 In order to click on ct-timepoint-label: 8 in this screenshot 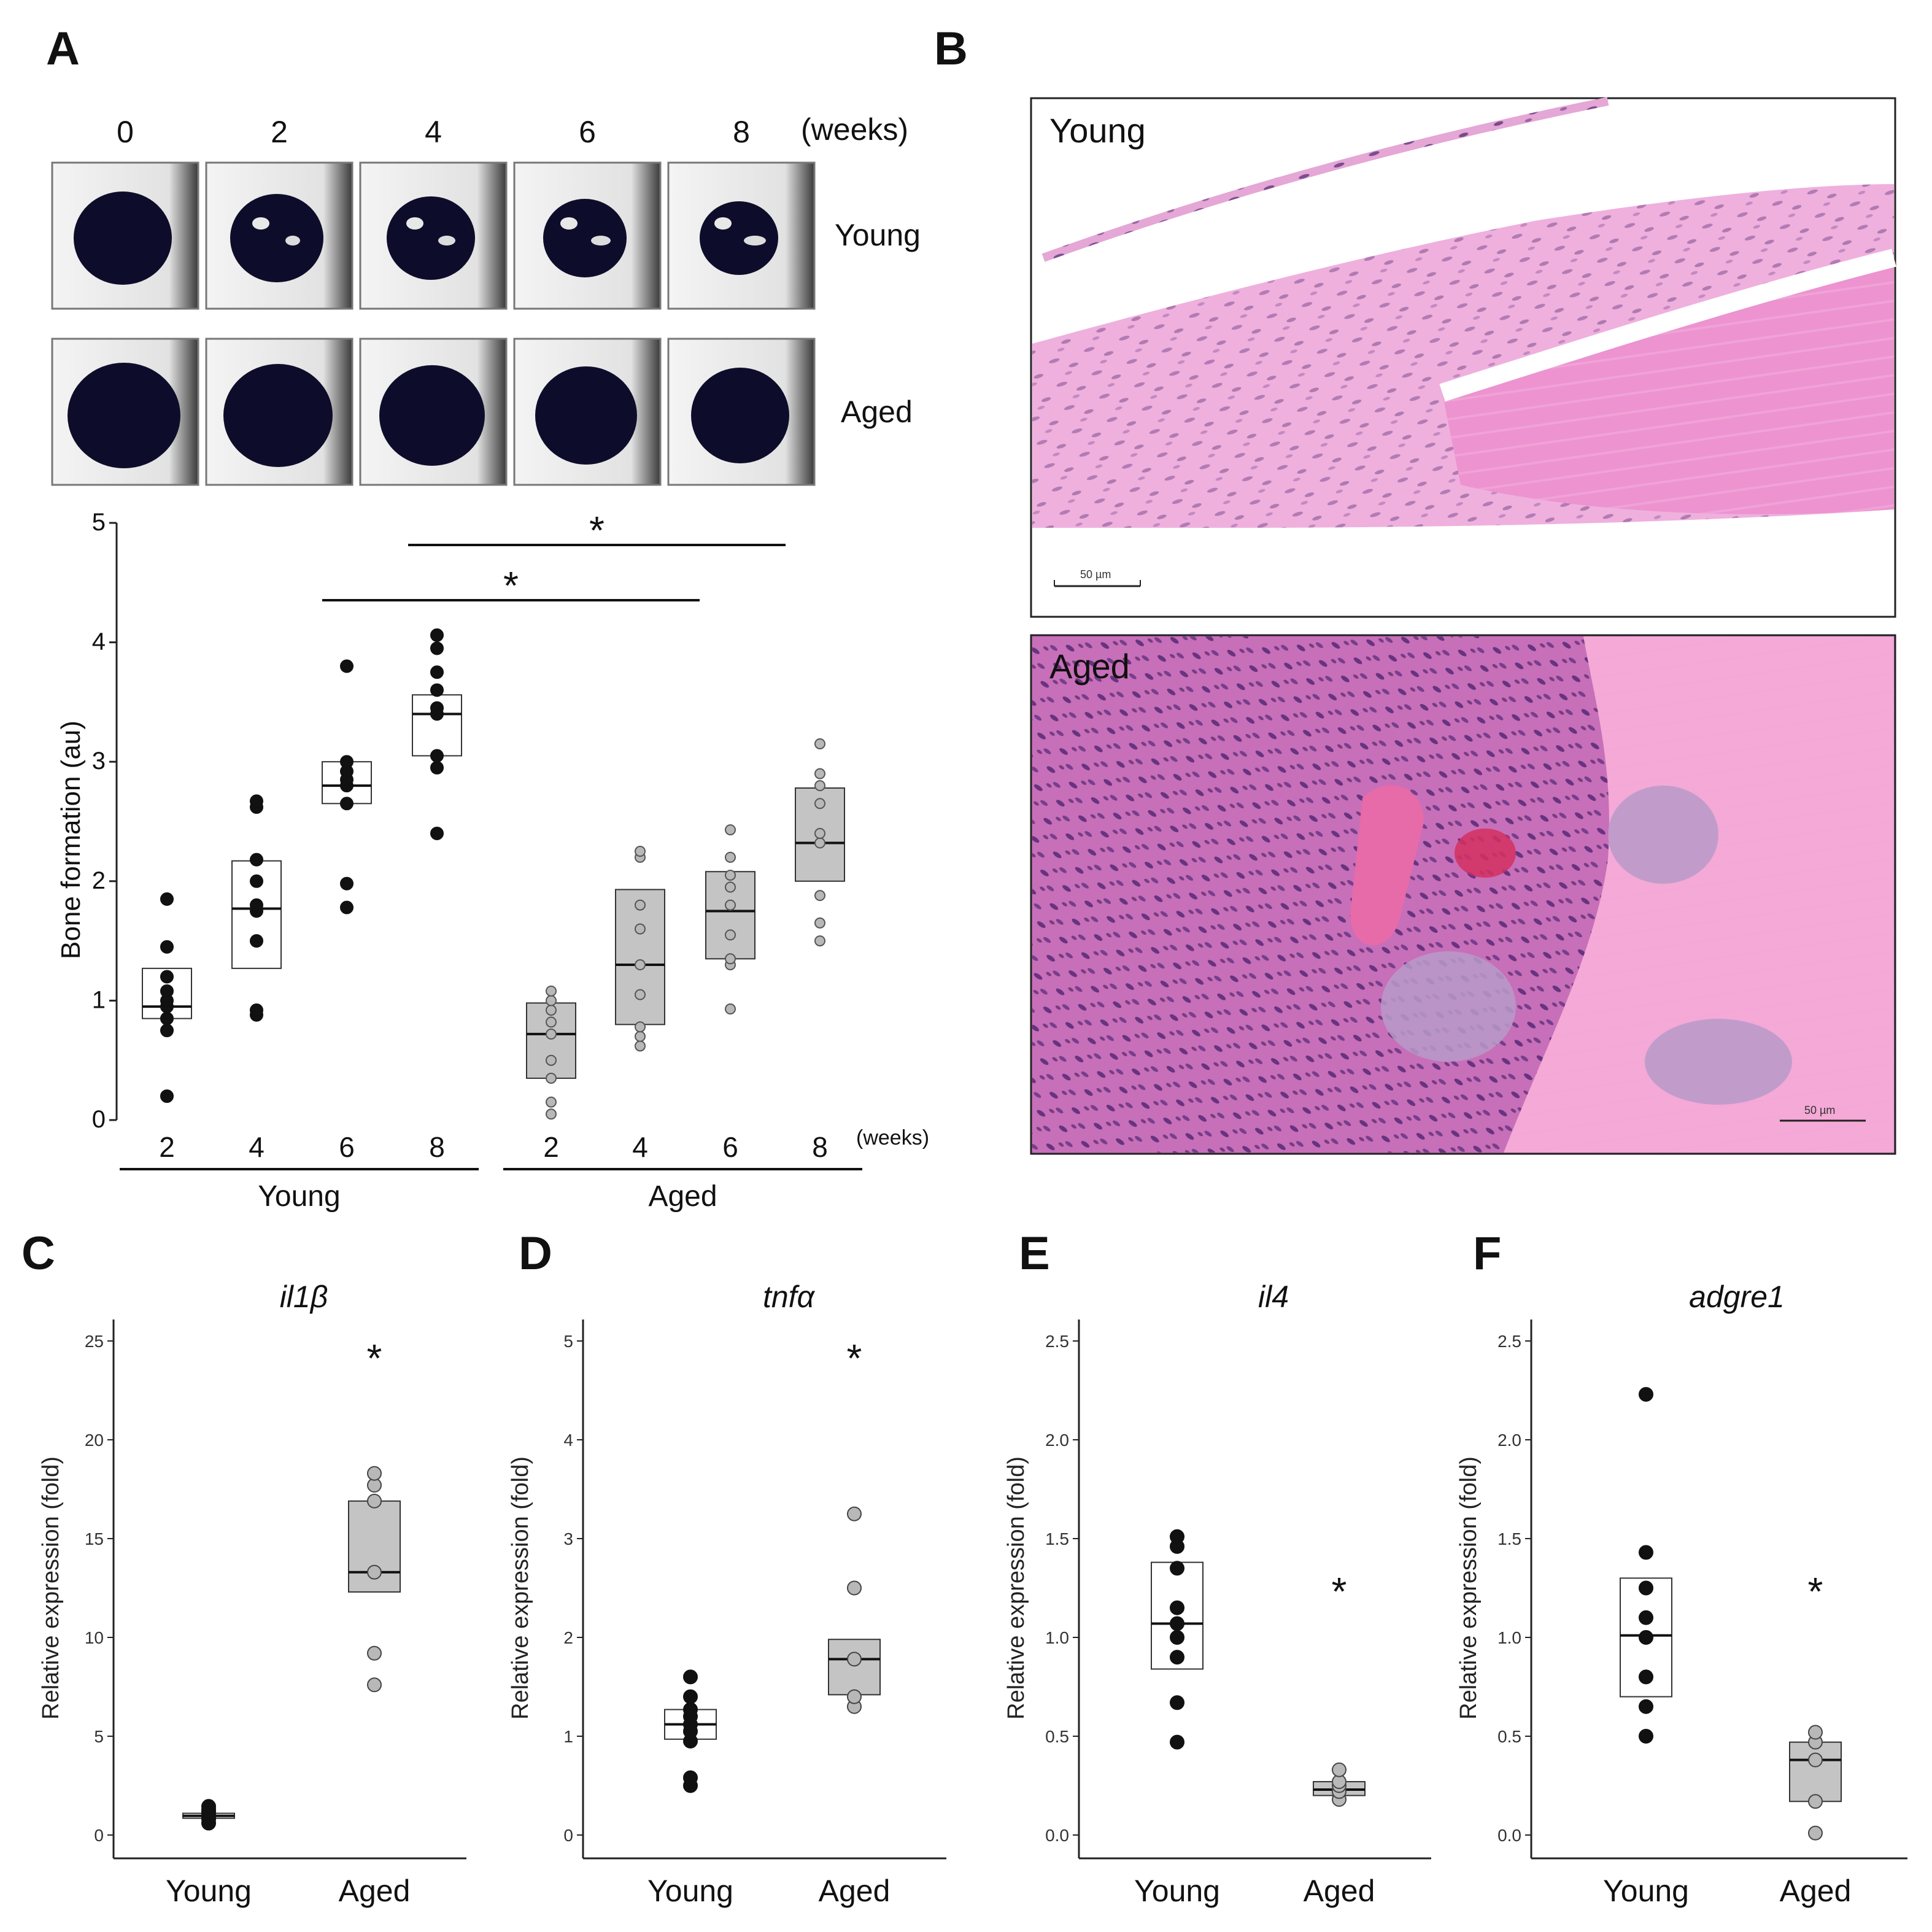, I will do `click(741, 132)`.